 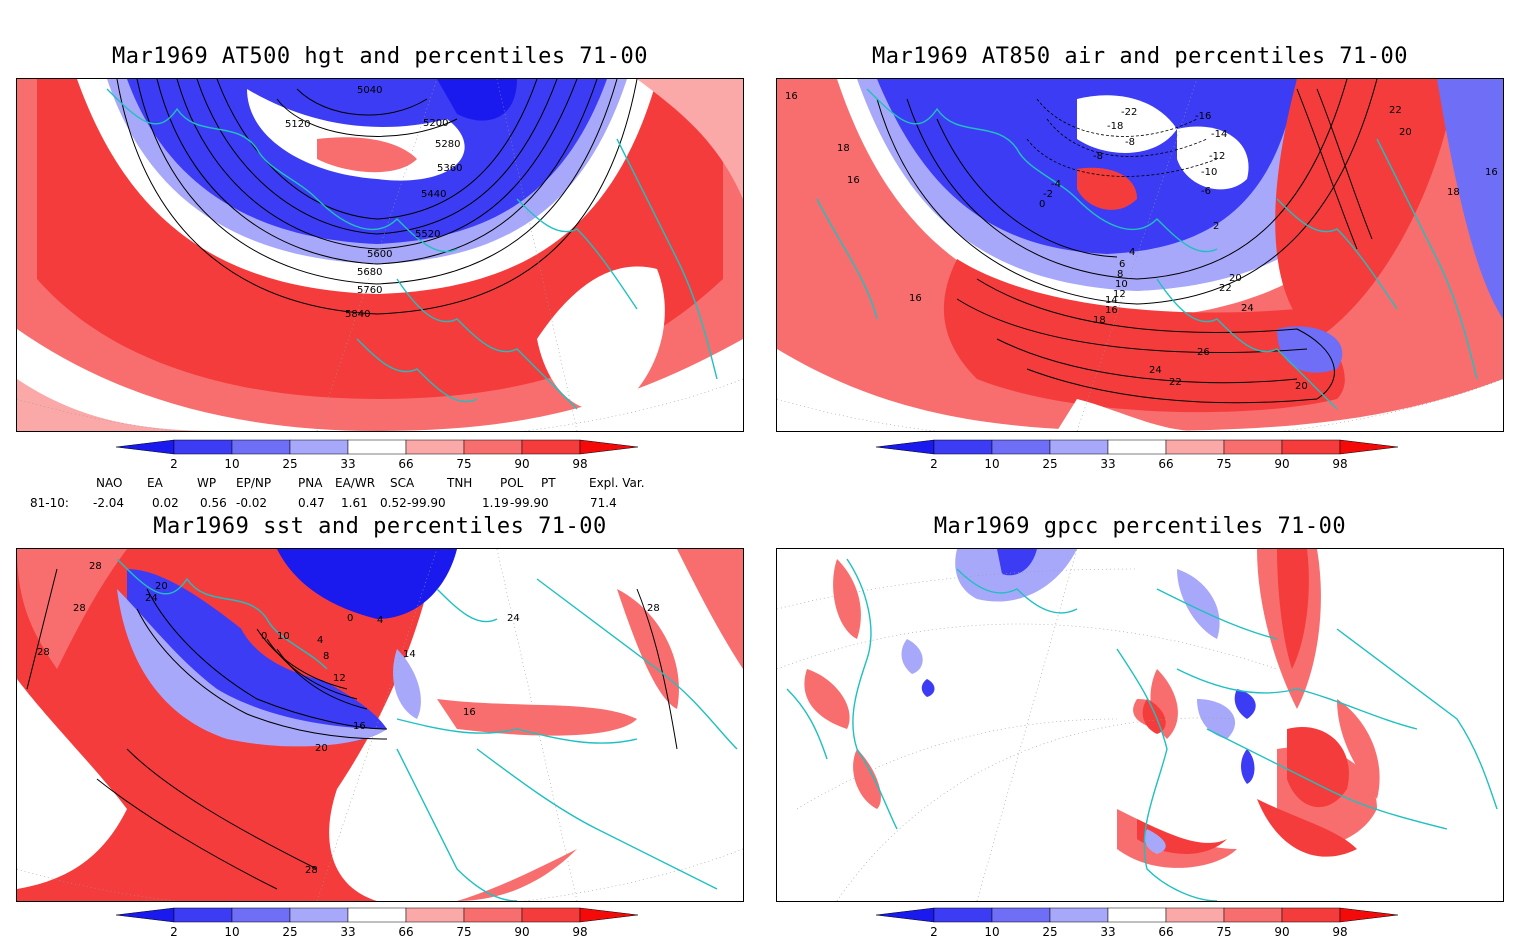 What do you see at coordinates (463, 932) in the screenshot?
I see `colorbar-tick-label: 75` at bounding box center [463, 932].